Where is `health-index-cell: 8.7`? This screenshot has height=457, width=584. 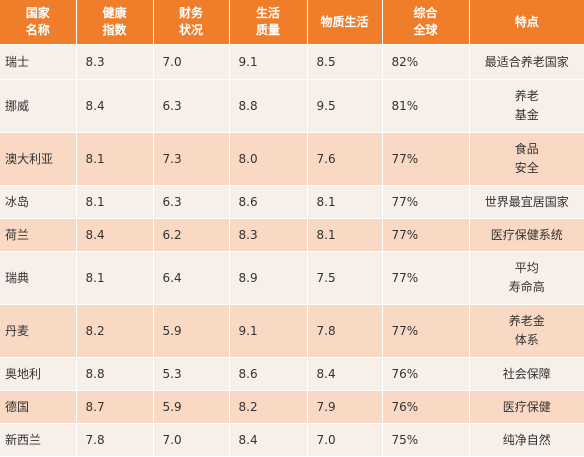 health-index-cell: 8.7 is located at coordinates (115, 407).